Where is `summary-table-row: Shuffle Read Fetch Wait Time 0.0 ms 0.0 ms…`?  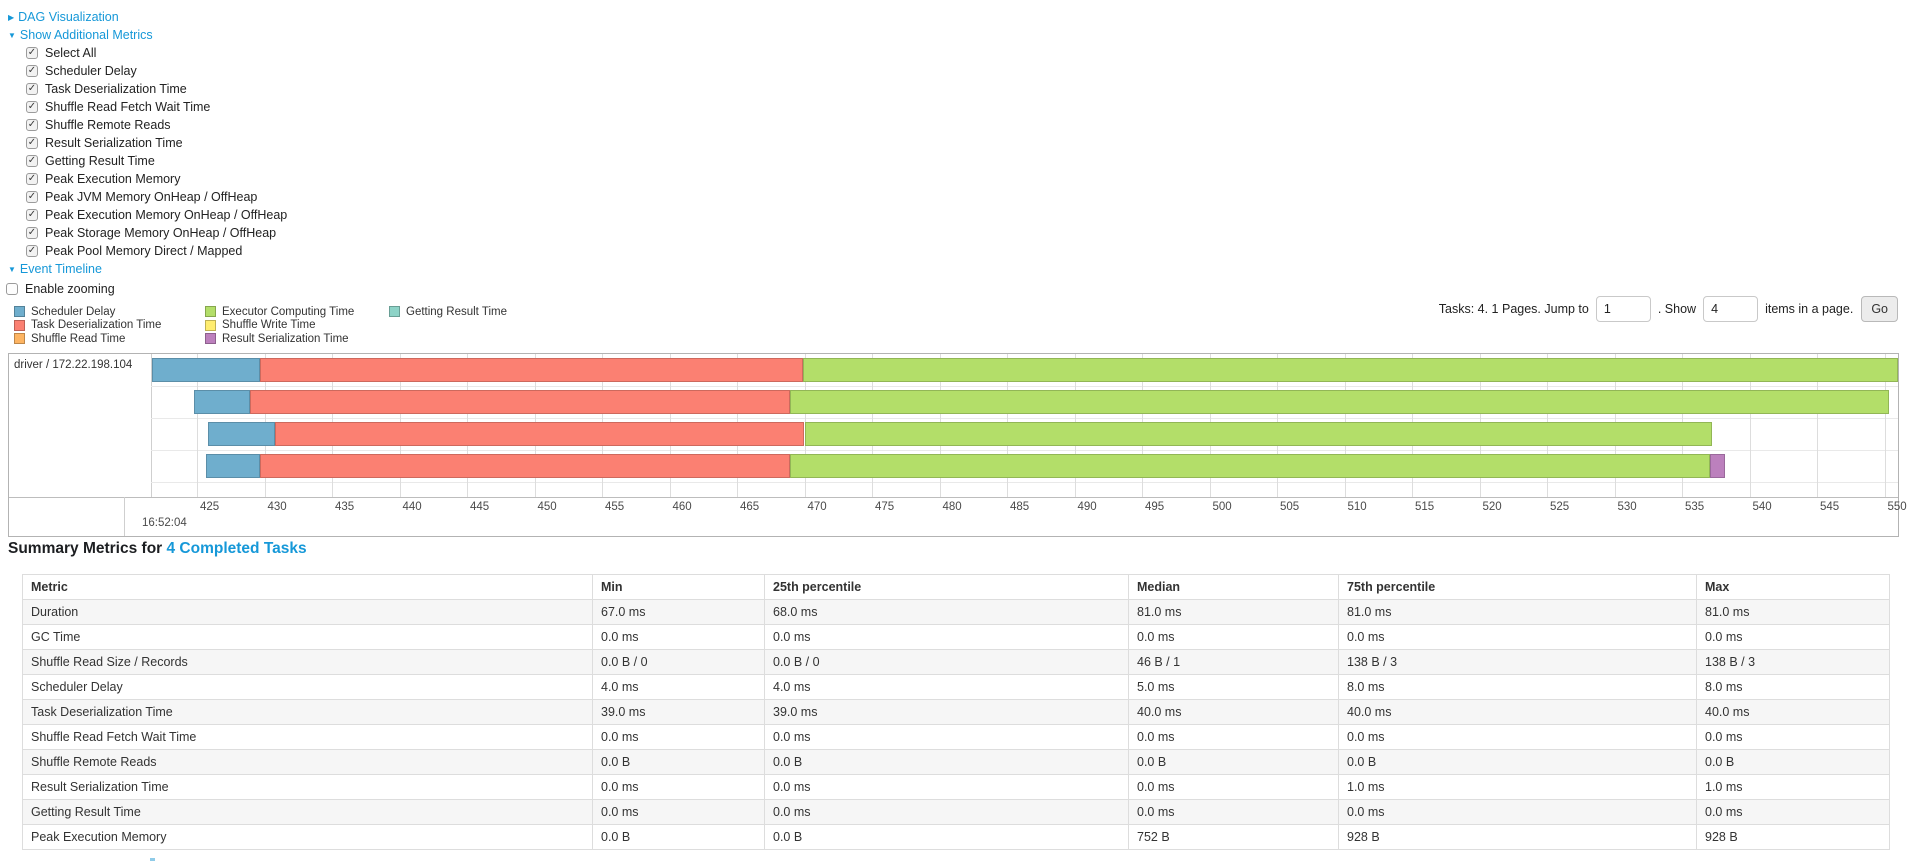
summary-table-row: Shuffle Read Fetch Wait Time 0.0 ms 0.0 ms… is located at coordinates (956, 737).